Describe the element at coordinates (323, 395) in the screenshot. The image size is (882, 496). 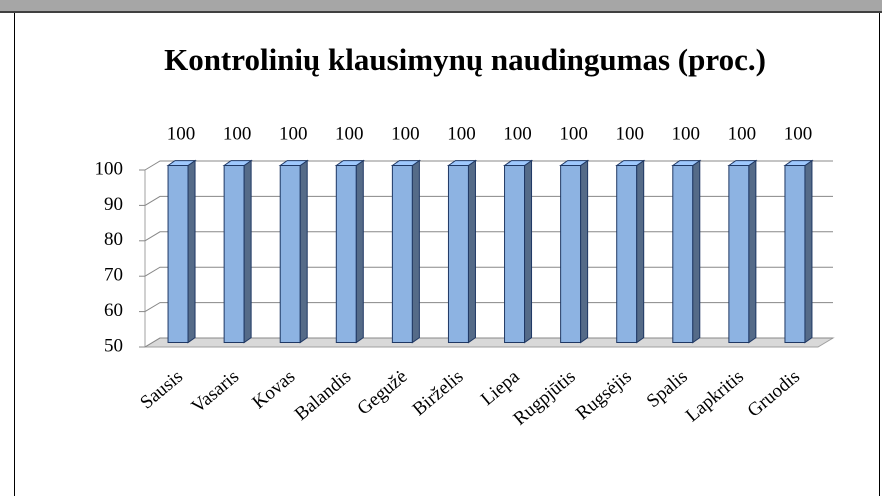
I see `x-tick-label: Balandis` at that location.